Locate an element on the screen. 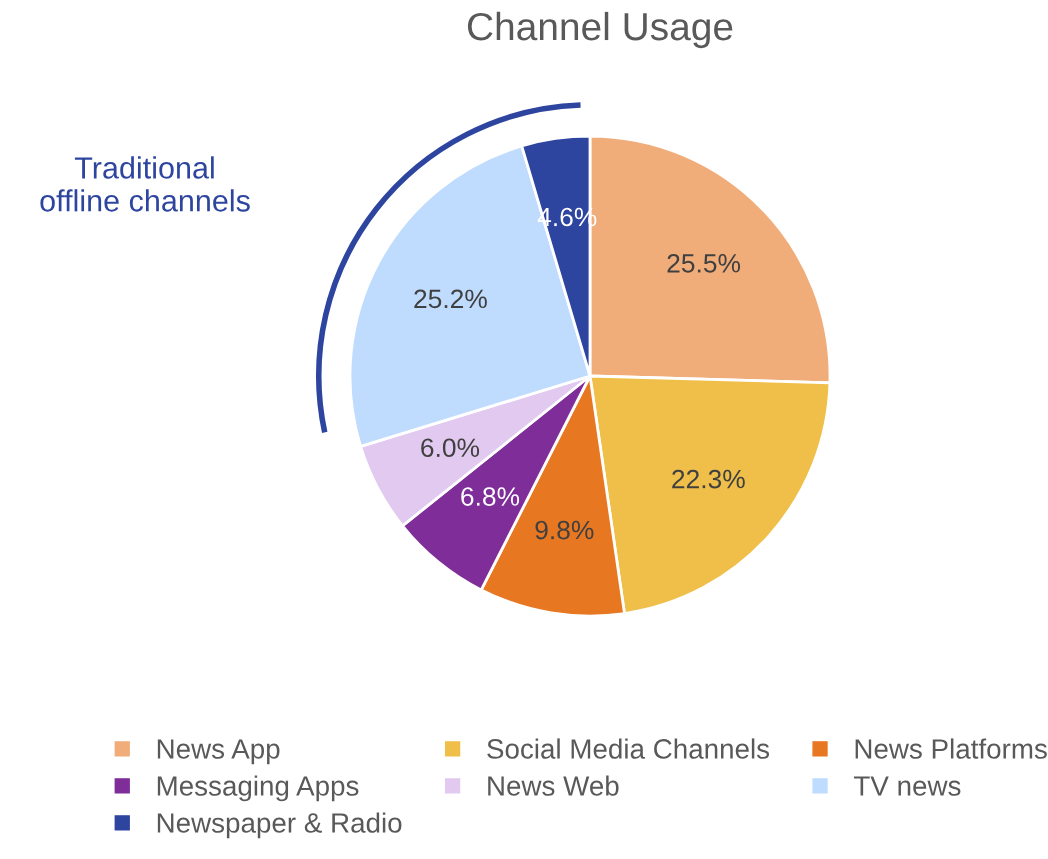  legend-label: TV news is located at coordinates (907, 786).